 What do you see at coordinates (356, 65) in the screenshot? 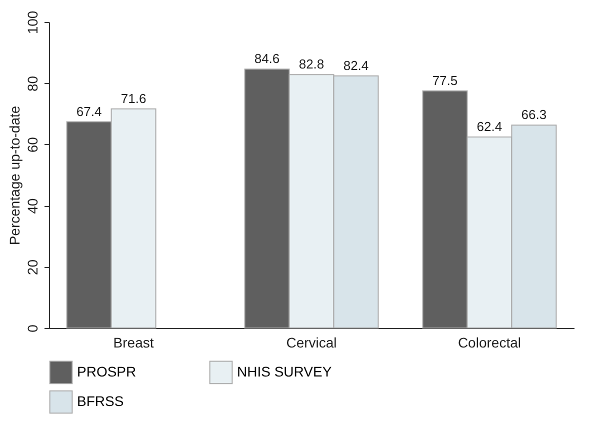
I see `data-label: 82.4` at bounding box center [356, 65].